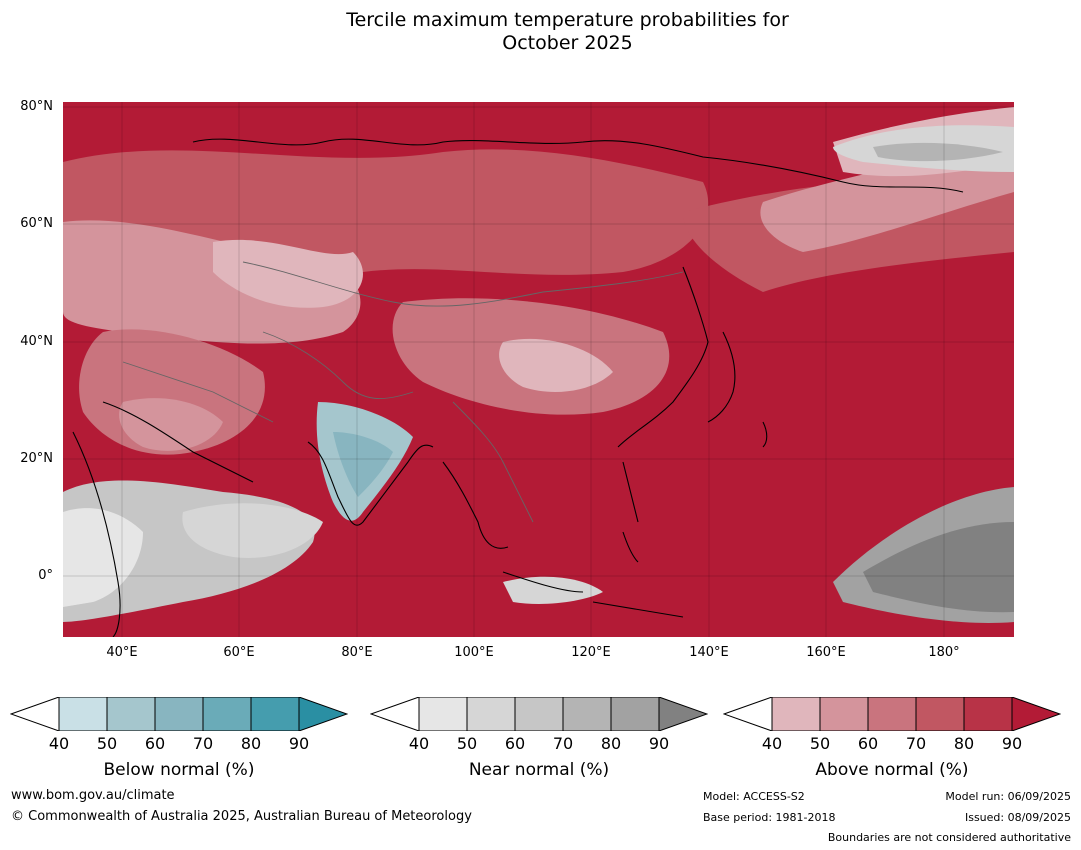  What do you see at coordinates (964, 743) in the screenshot?
I see `colorbar-above-tick: 80` at bounding box center [964, 743].